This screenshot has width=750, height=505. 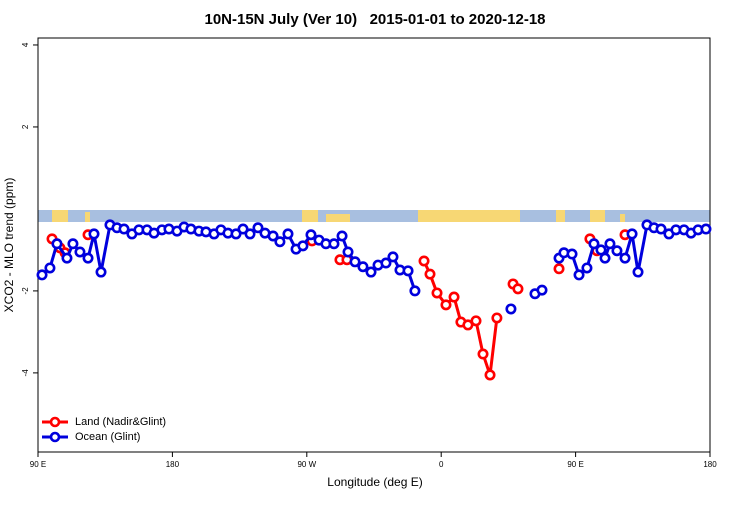 I want to click on y-axis-label: XCO2 - MLO trend (ppm), so click(x=9, y=245).